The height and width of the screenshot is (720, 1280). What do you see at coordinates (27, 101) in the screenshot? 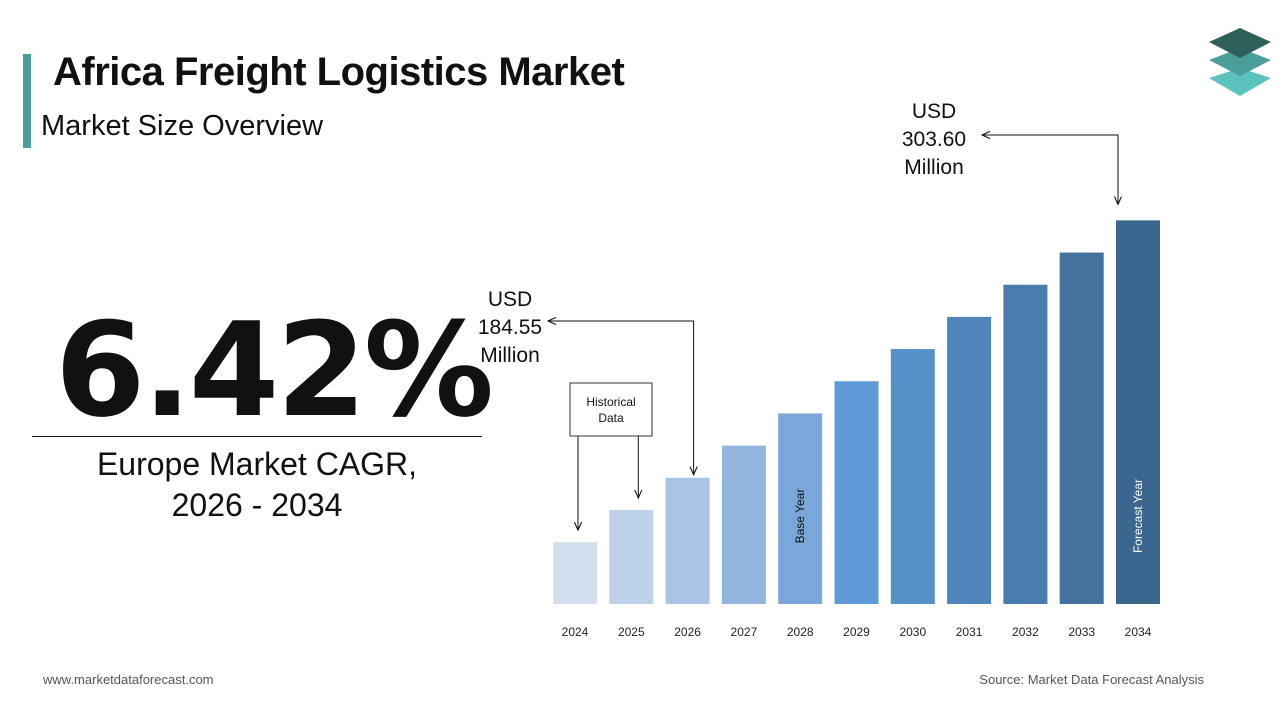
I see `title-accent-bar` at bounding box center [27, 101].